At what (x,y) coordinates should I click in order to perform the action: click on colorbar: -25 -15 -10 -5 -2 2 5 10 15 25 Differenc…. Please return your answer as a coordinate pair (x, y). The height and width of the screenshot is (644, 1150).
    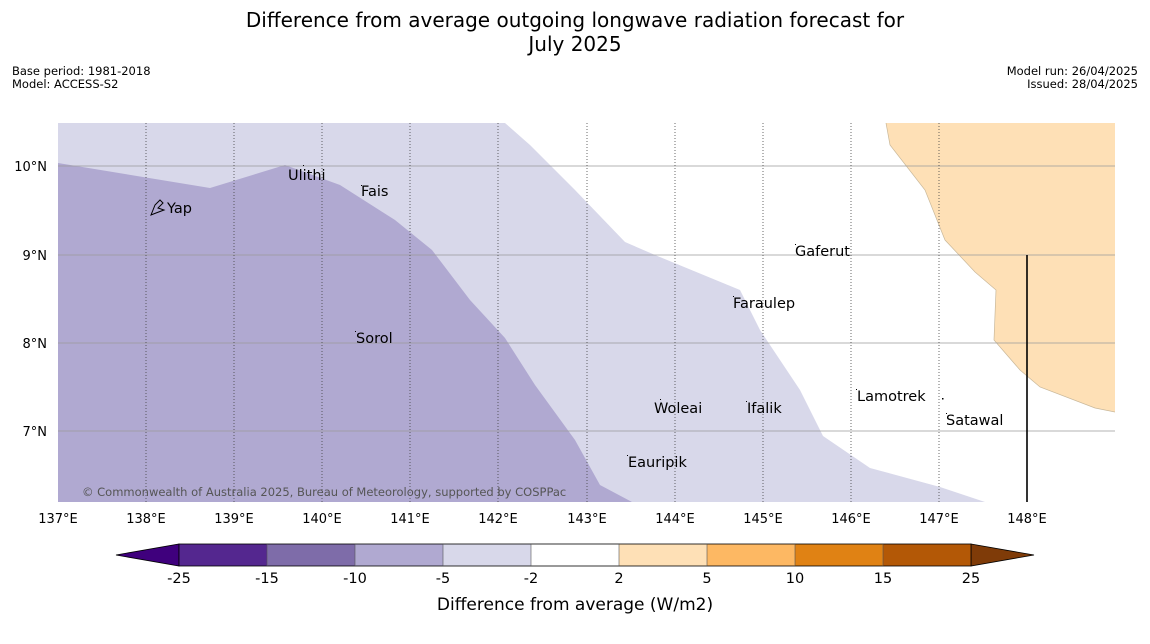
    Looking at the image, I should click on (575, 579).